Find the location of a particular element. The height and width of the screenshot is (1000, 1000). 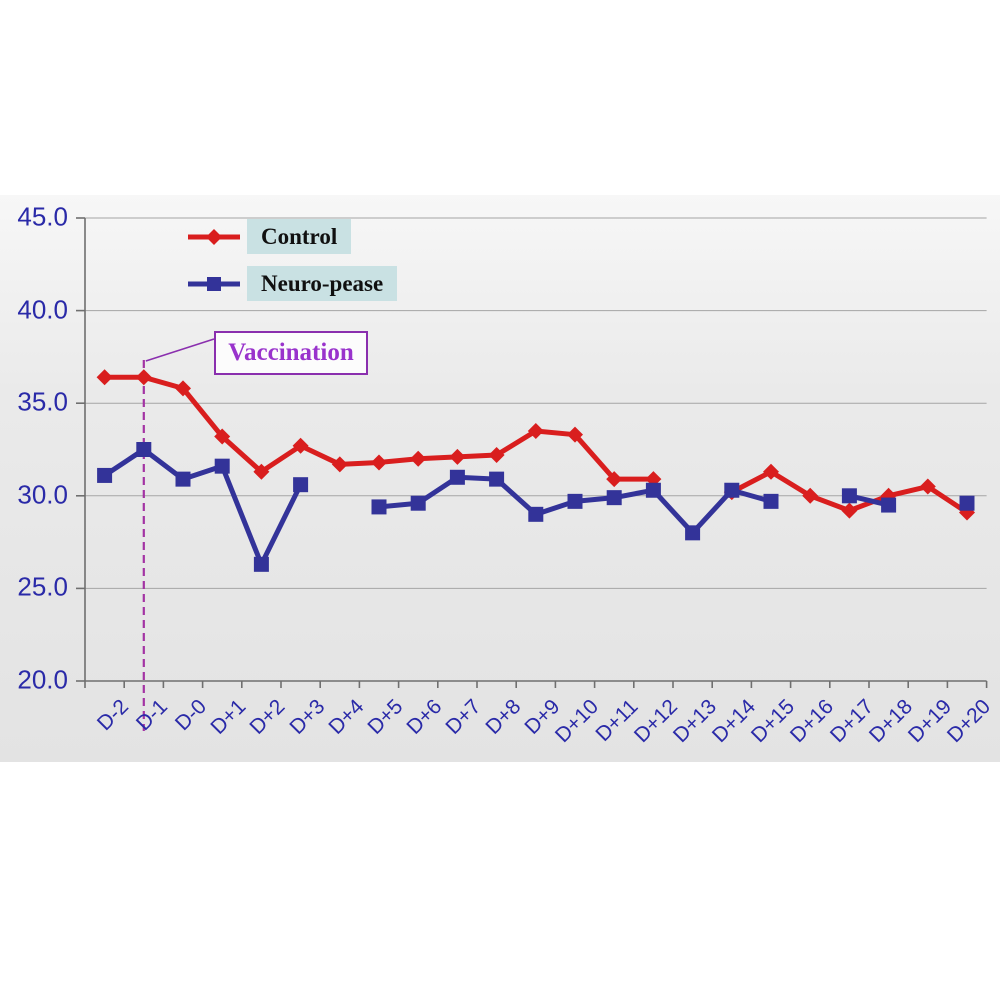

y-axis-tick-label: 45.0 is located at coordinates (42, 216).